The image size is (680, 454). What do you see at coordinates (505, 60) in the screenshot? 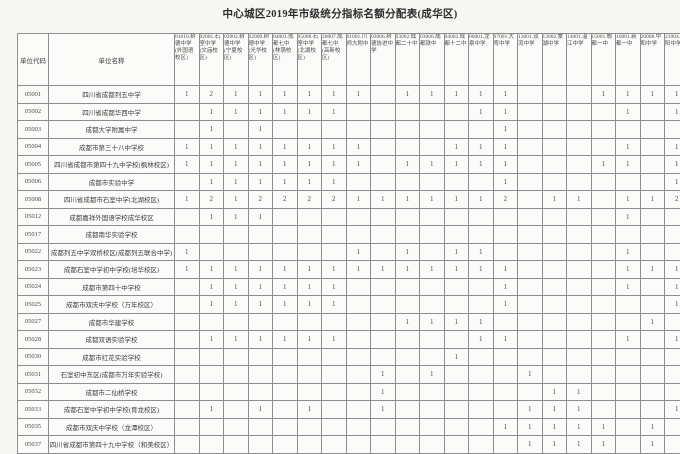
I see `school-column-header-13: 07001.大弯中学` at bounding box center [505, 60].